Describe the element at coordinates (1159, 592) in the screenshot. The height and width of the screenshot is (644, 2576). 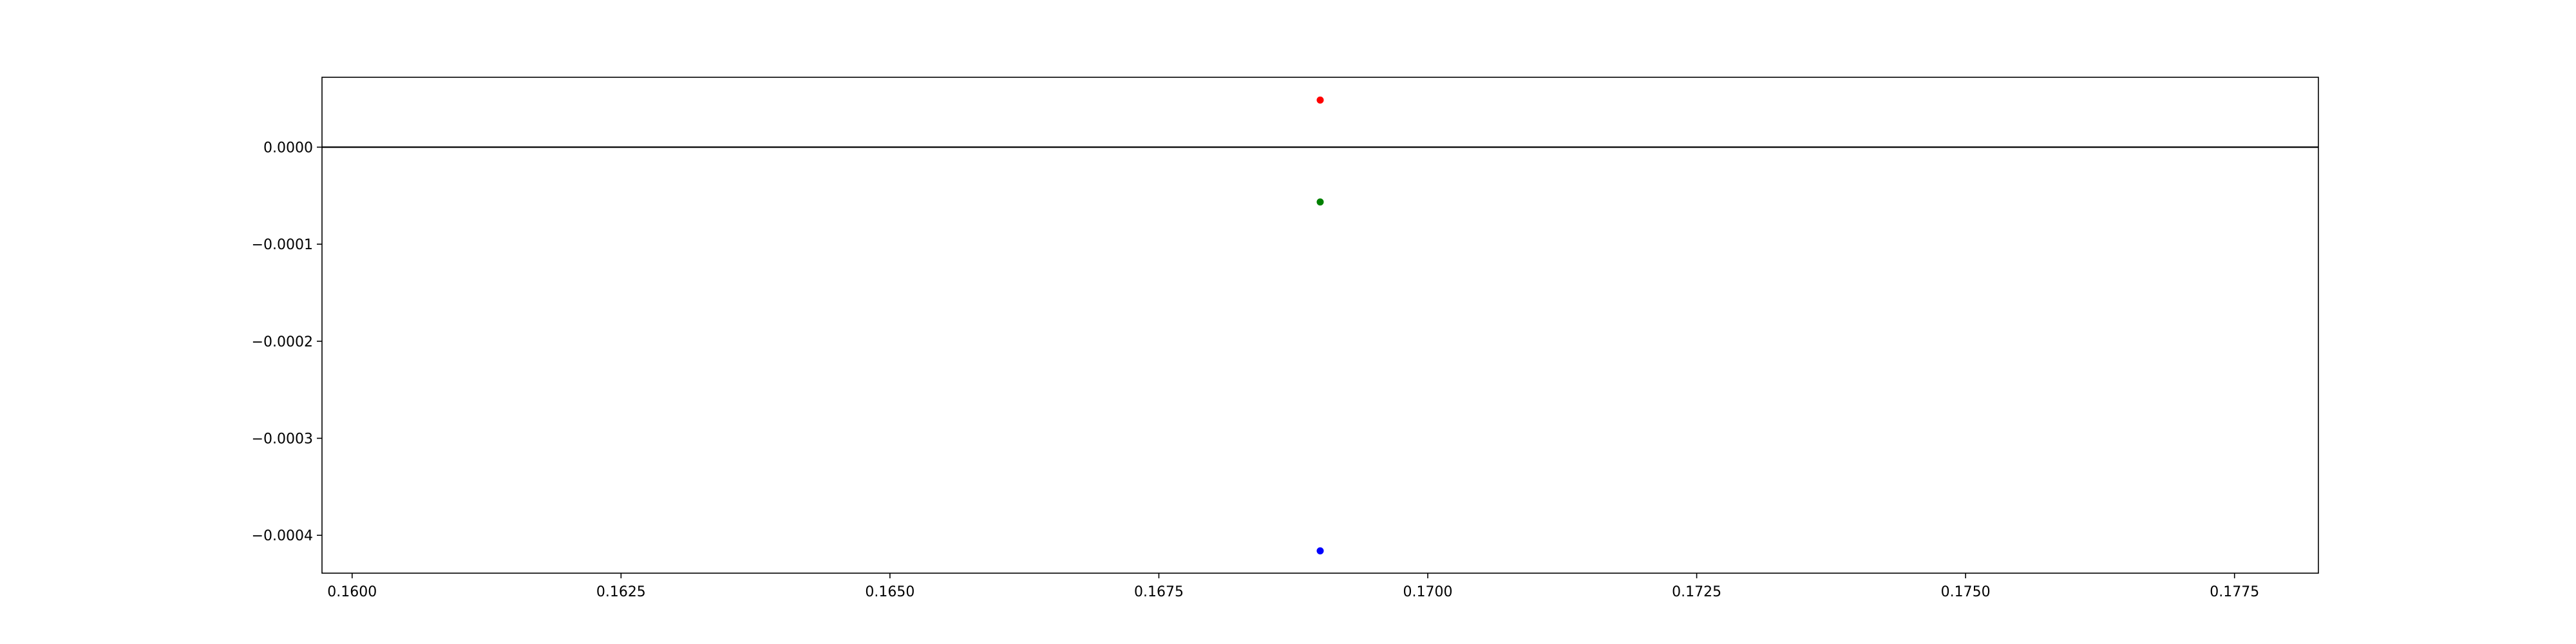
I see `x-tick-label-3: 0.1675` at that location.